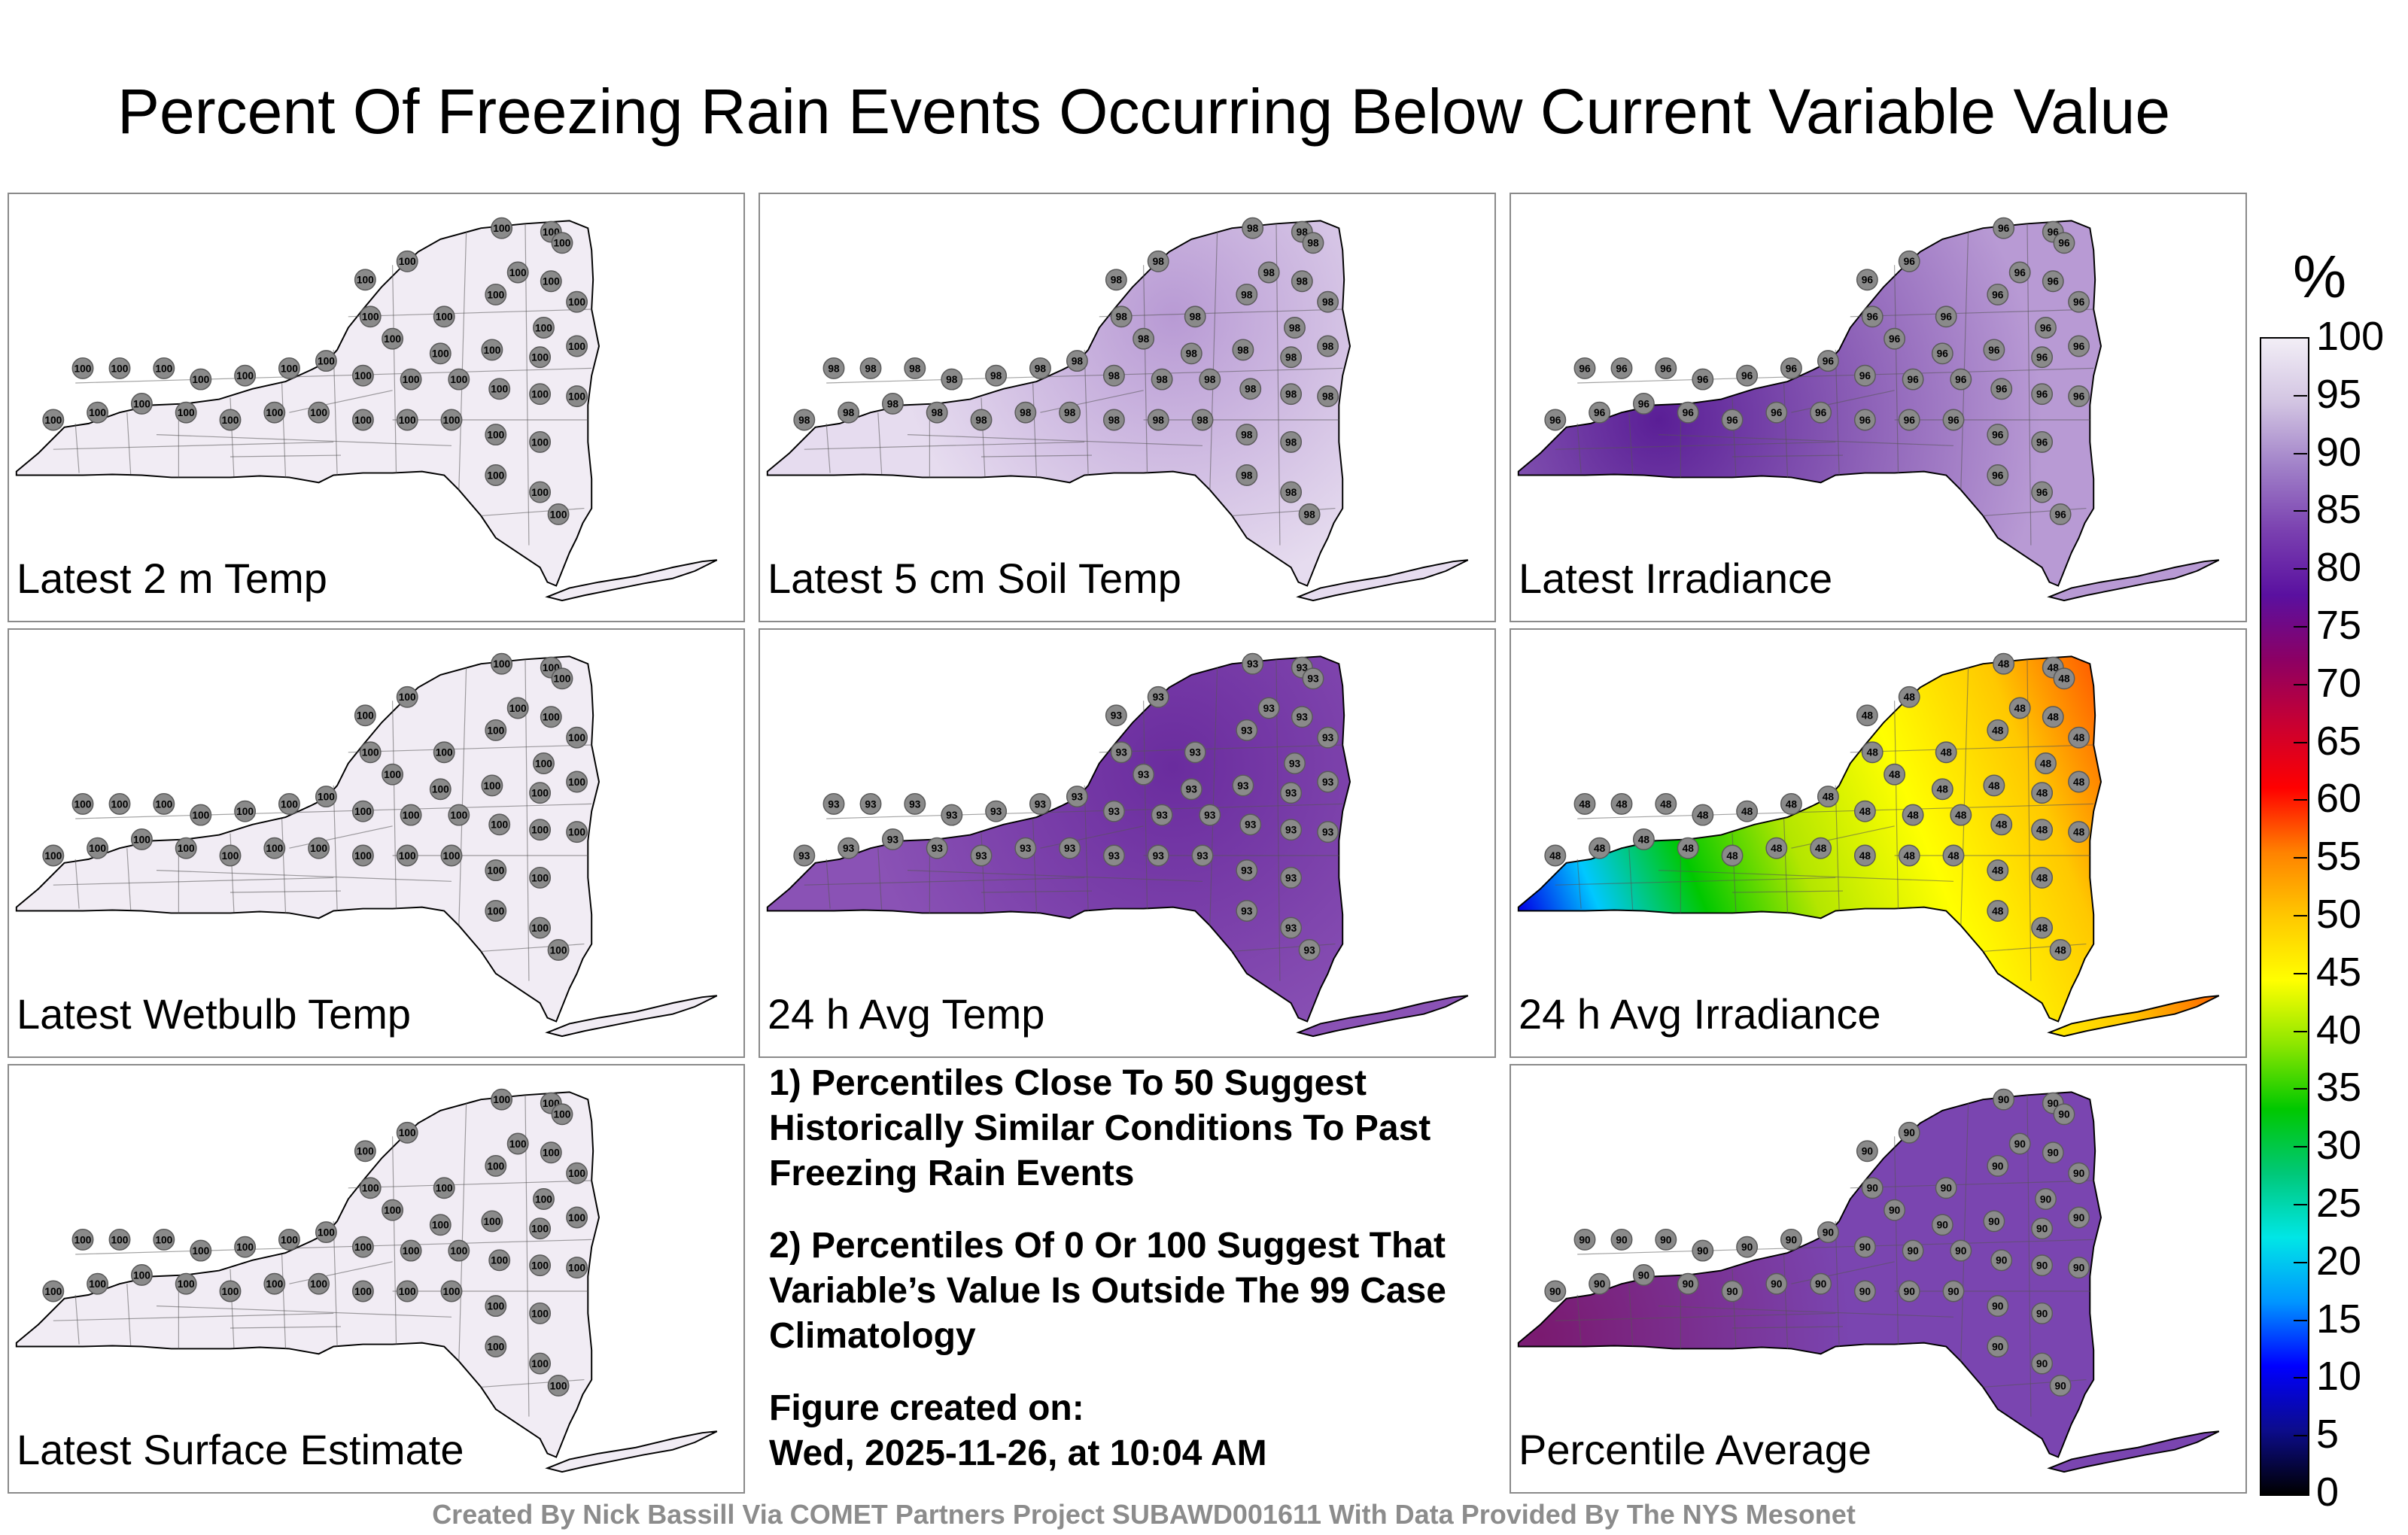 Image resolution: width=2408 pixels, height=1535 pixels. I want to click on station-value: 48, so click(1622, 804).